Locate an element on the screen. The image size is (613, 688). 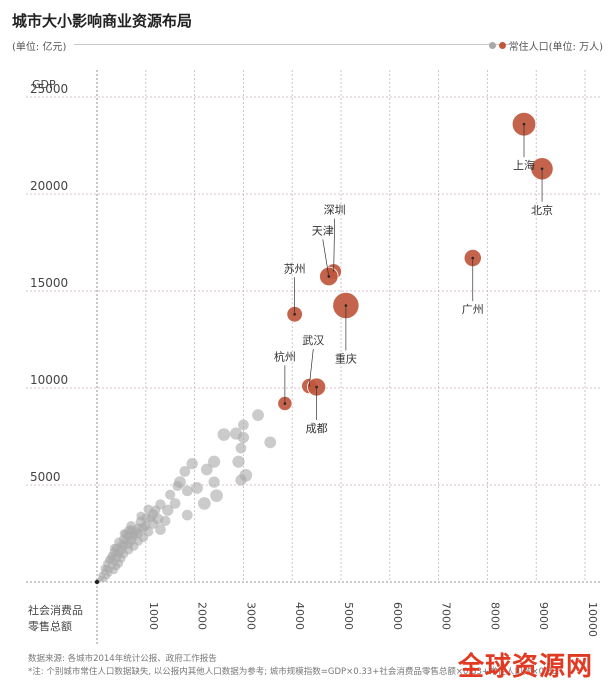
data-source: 数据来源: 各城市2014年统计公报、政府工作报告 is located at coordinates (122, 659).